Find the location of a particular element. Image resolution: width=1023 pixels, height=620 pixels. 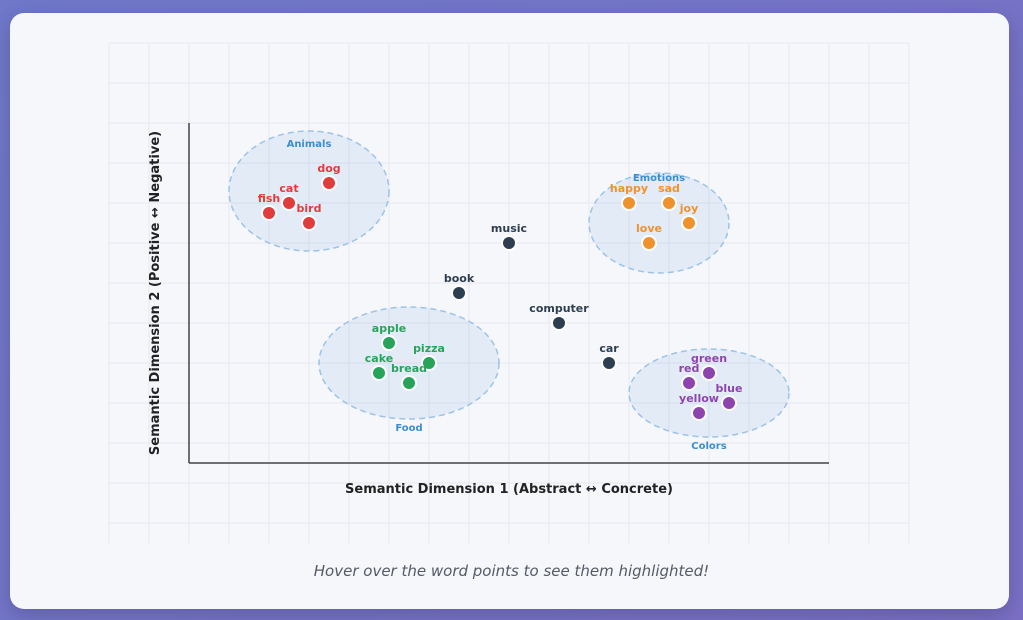

point-label-sad: sad is located at coordinates (669, 188).